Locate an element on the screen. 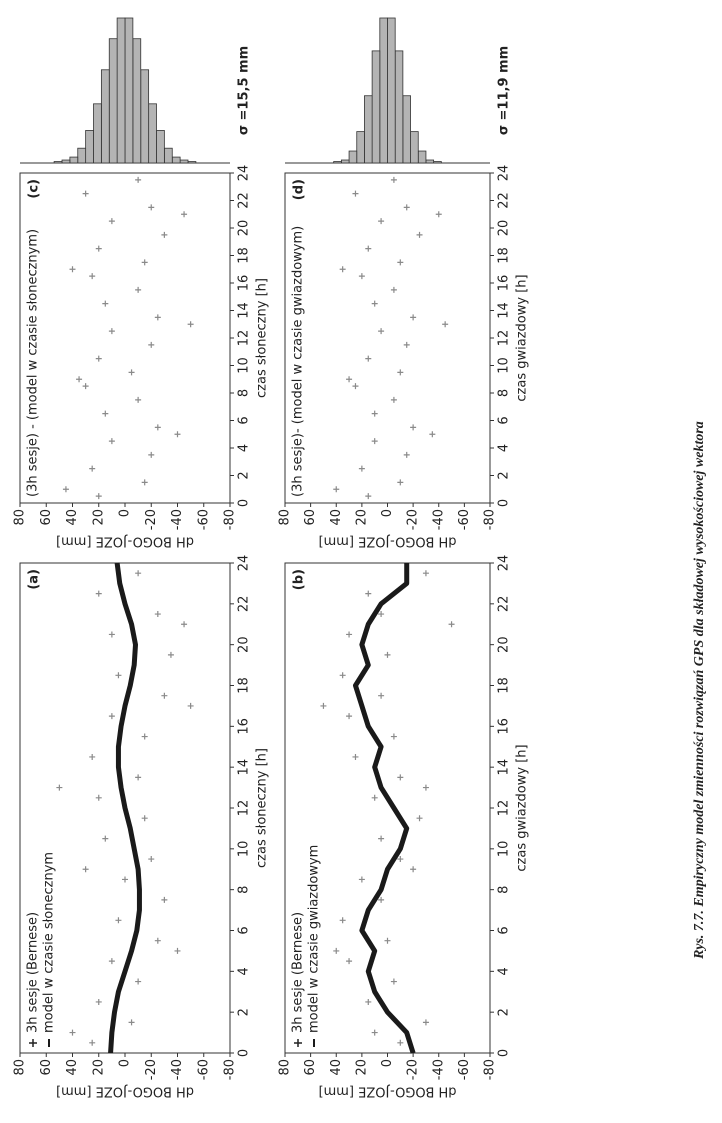  panel-letter: (a) is located at coordinates (34, 579).